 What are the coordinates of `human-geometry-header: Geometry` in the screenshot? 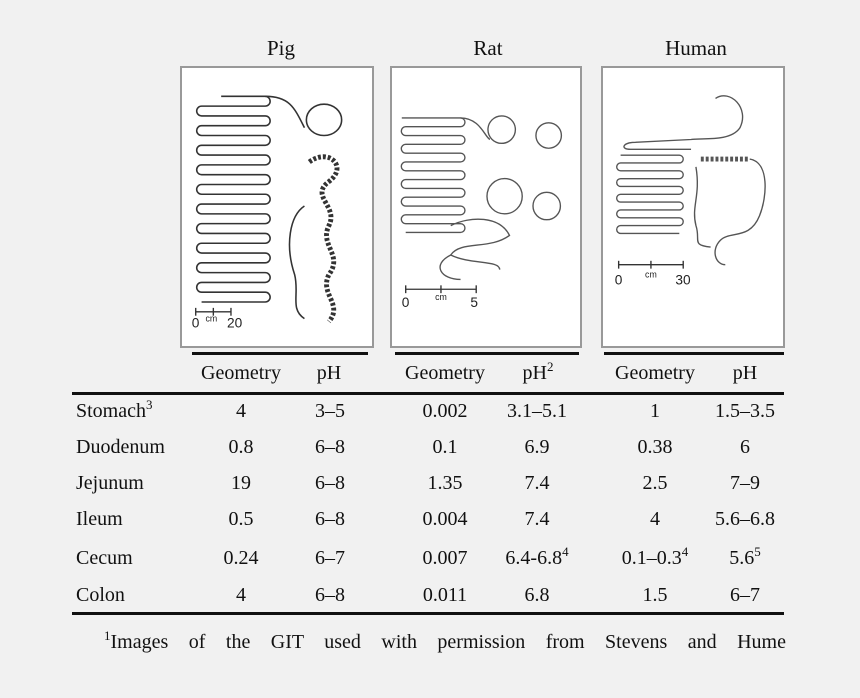 It's located at (655, 373).